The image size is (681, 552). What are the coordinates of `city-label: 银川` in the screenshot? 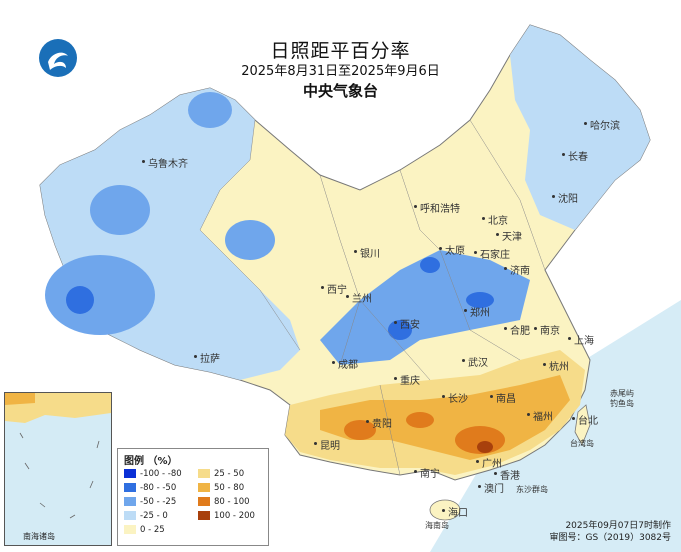 It's located at (367, 252).